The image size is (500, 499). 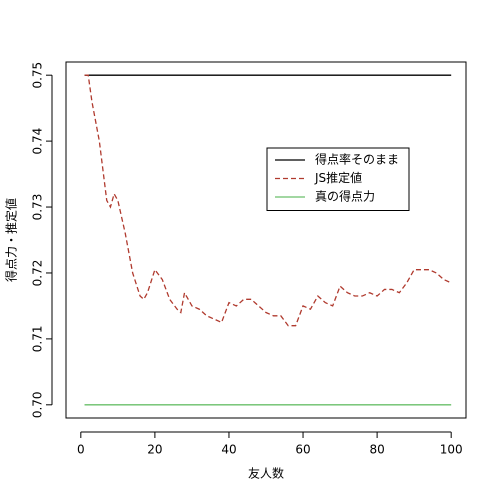 What do you see at coordinates (357, 159) in the screenshot?
I see `legend-label: 得点率そのまま` at bounding box center [357, 159].